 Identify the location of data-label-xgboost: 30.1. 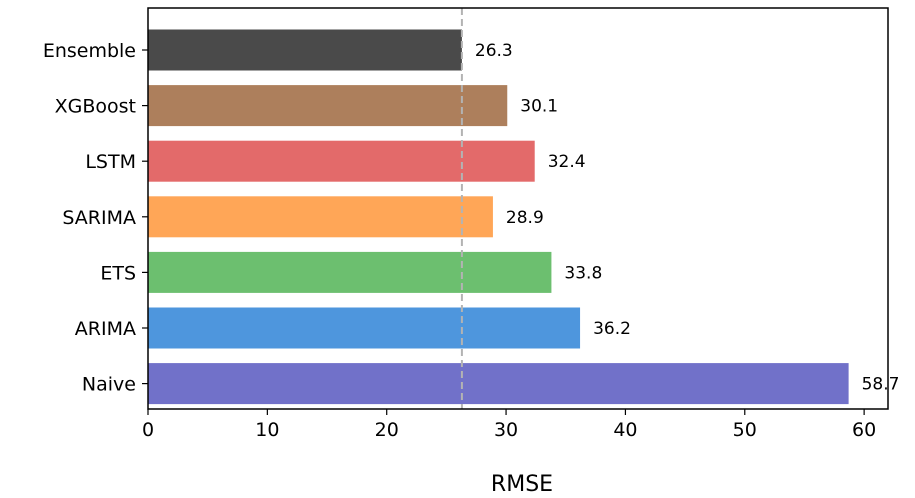
(539, 107).